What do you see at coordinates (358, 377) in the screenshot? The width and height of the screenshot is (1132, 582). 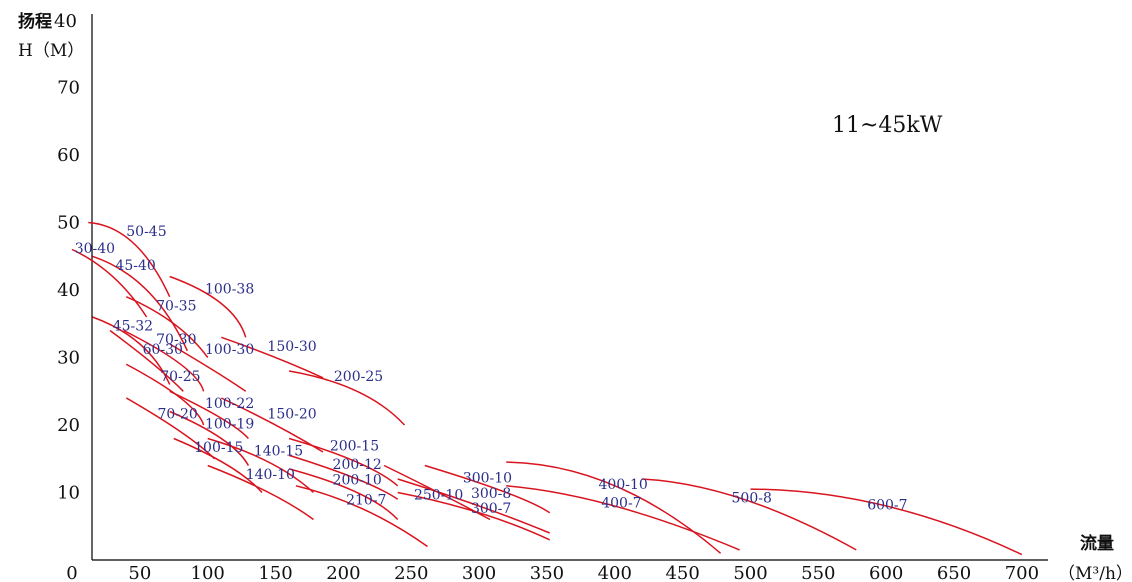 I see `curve-label-200-25: 200-25` at bounding box center [358, 377].